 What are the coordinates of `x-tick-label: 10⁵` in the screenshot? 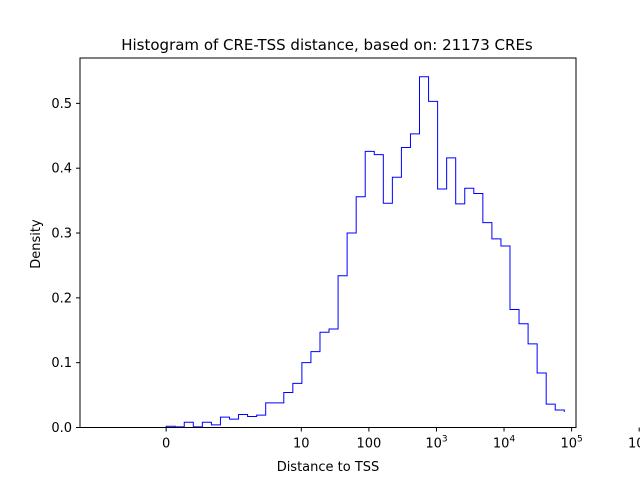 It's located at (571, 443).